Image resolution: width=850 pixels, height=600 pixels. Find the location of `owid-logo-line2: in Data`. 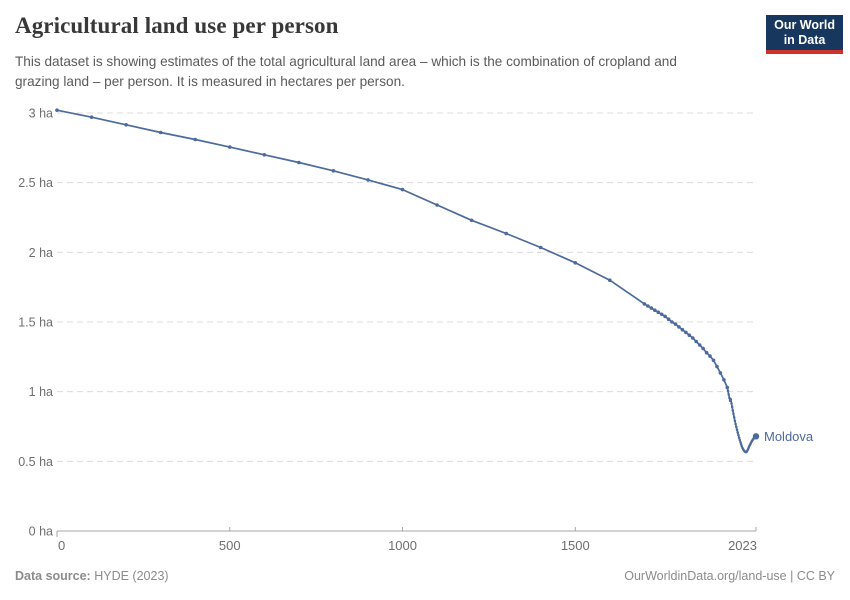

owid-logo-line2: in Data is located at coordinates (804, 40).